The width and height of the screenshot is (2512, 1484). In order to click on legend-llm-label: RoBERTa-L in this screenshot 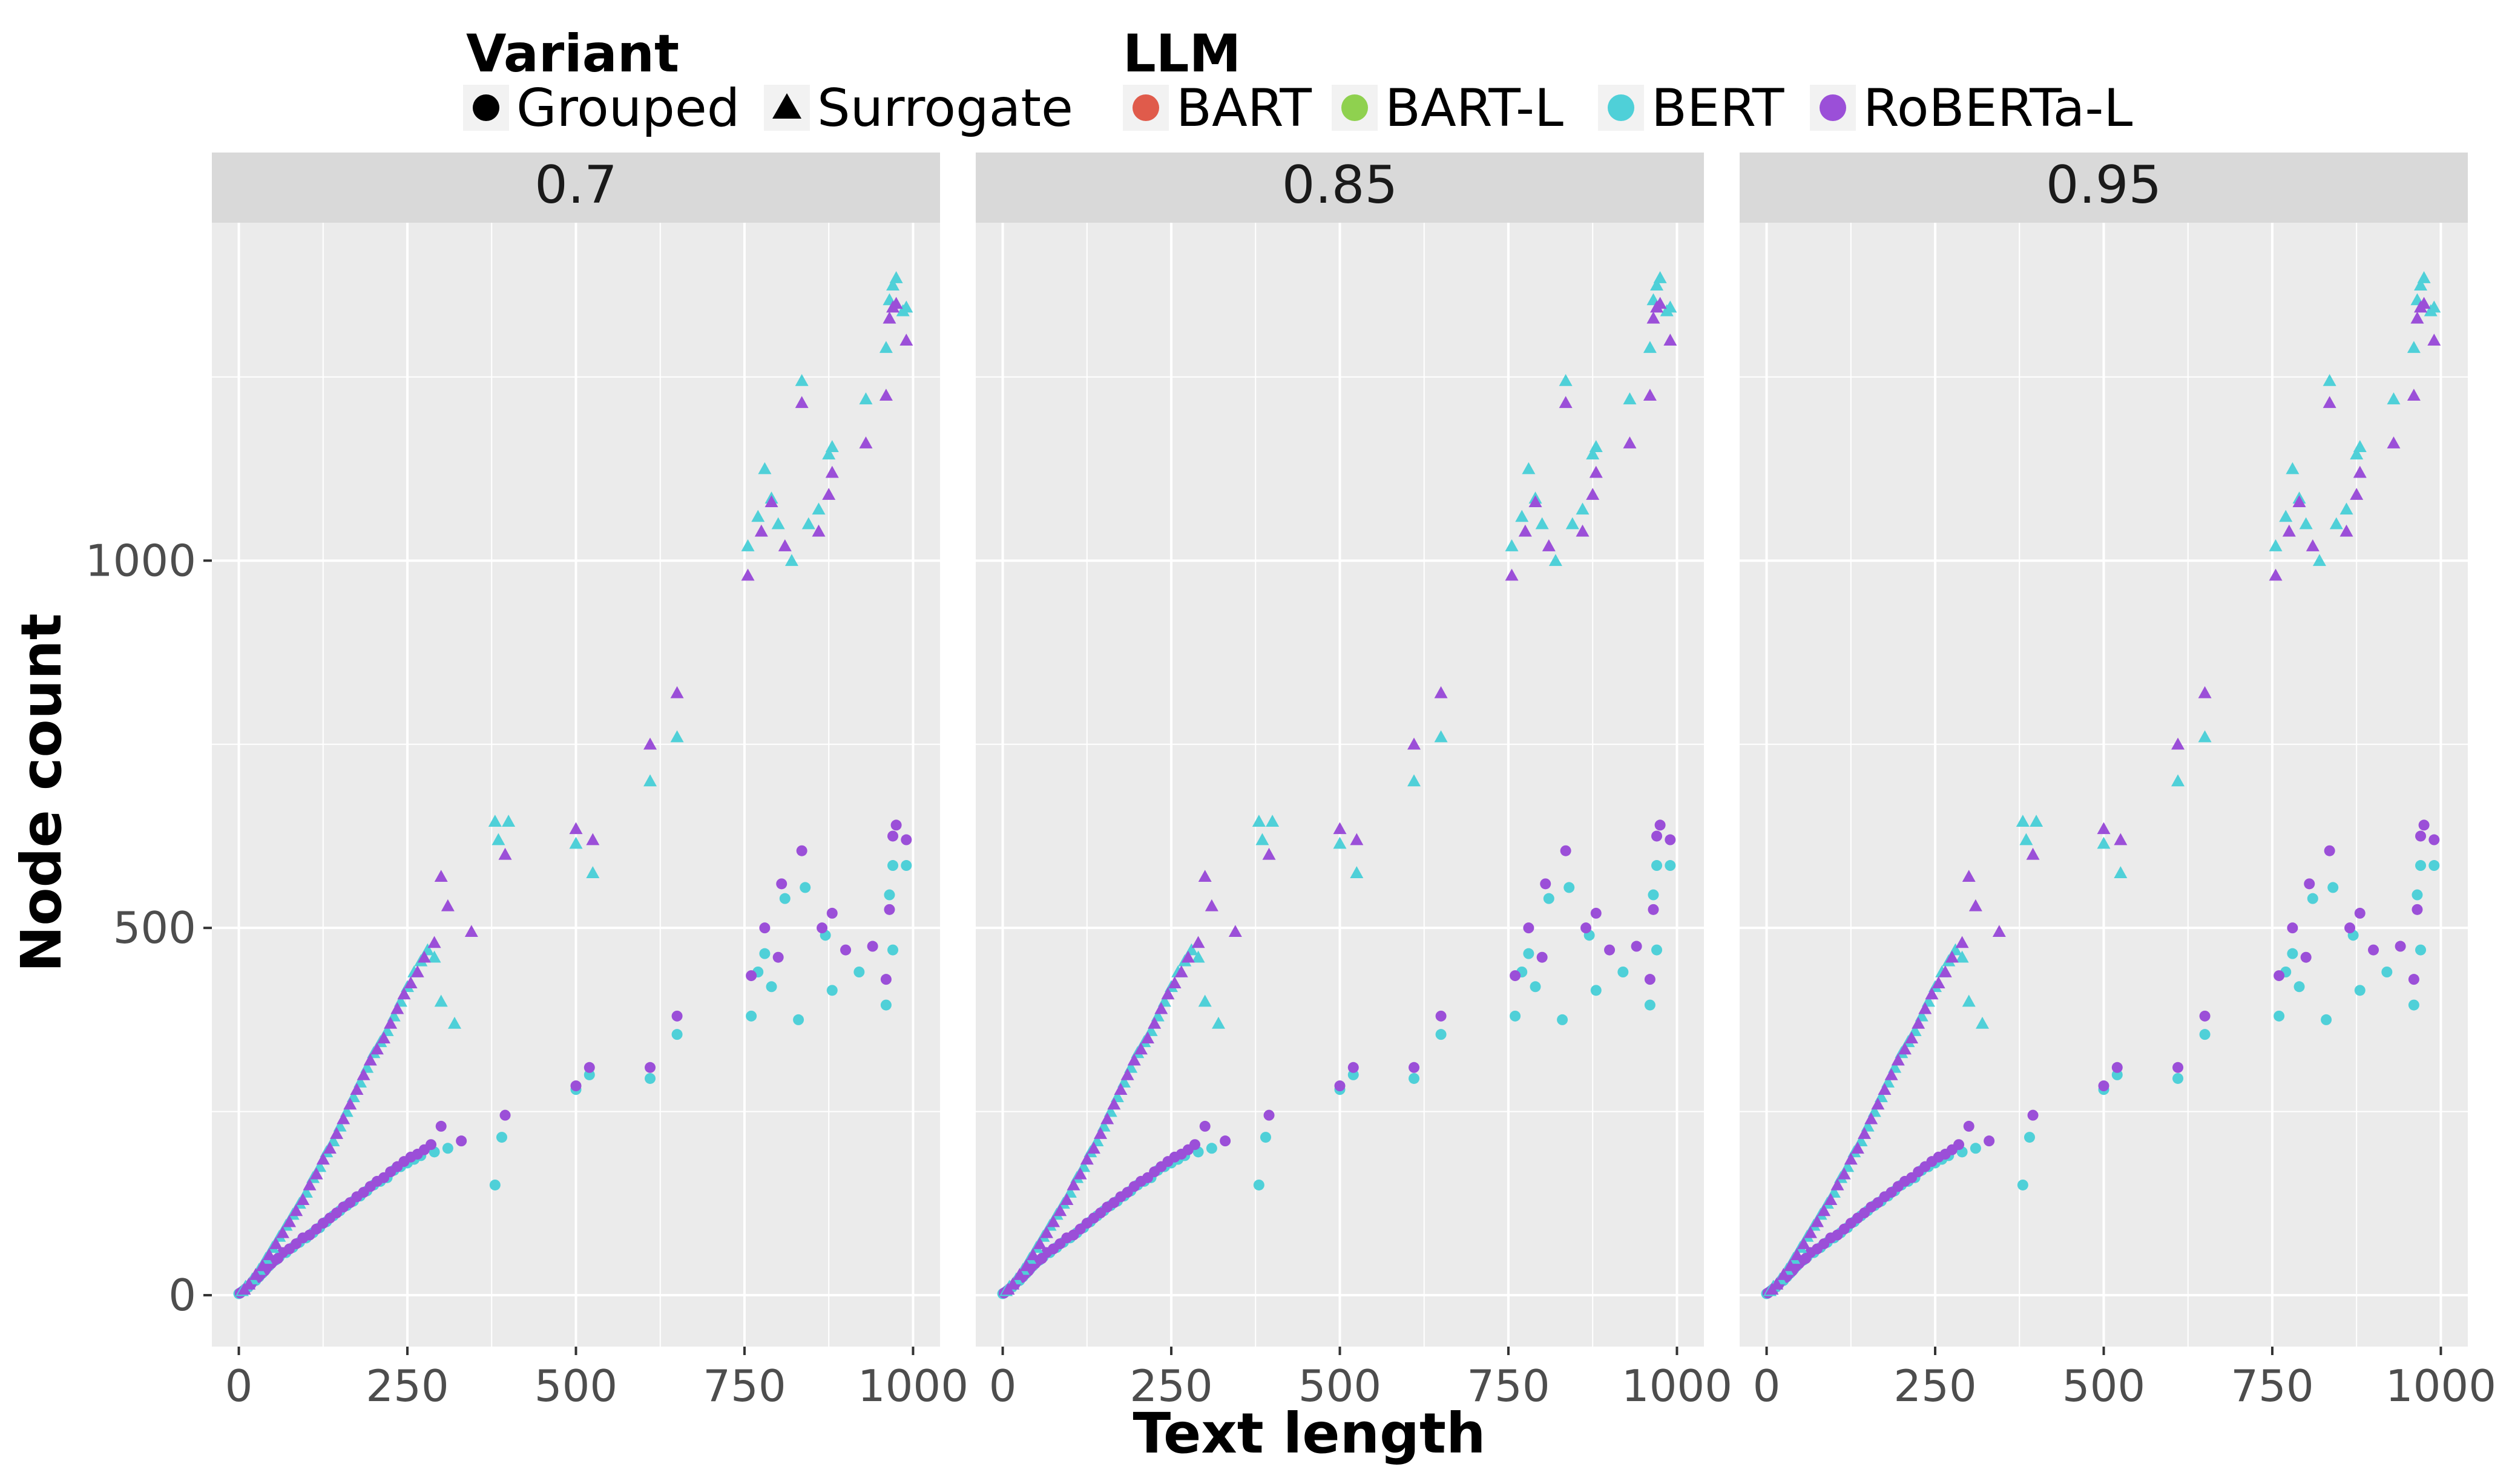, I will do `click(1997, 109)`.